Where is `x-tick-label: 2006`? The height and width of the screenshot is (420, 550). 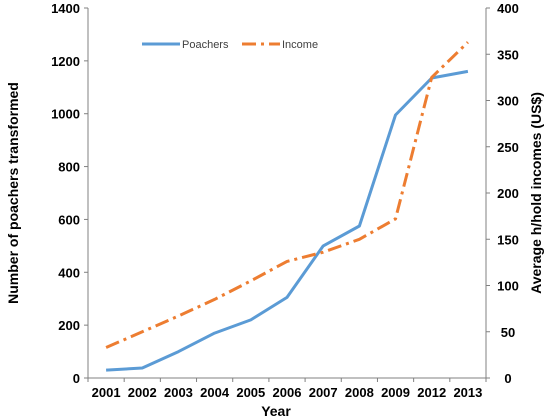
x-tick-label: 2006 is located at coordinates (287, 392).